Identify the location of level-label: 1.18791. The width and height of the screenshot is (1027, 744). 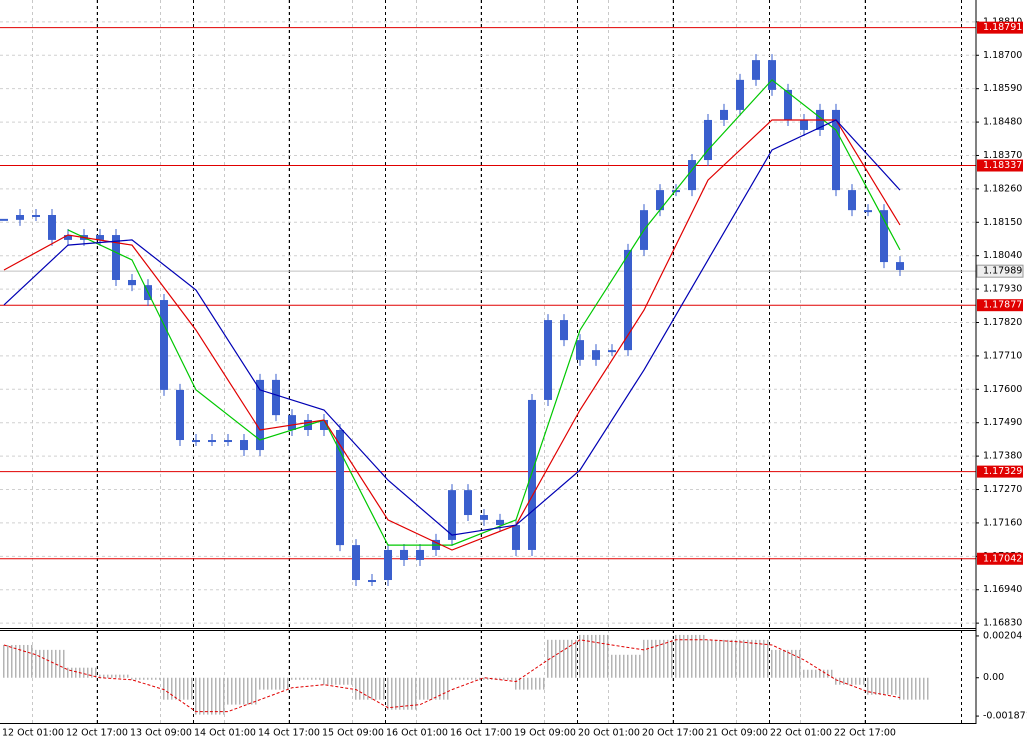
(1002, 27).